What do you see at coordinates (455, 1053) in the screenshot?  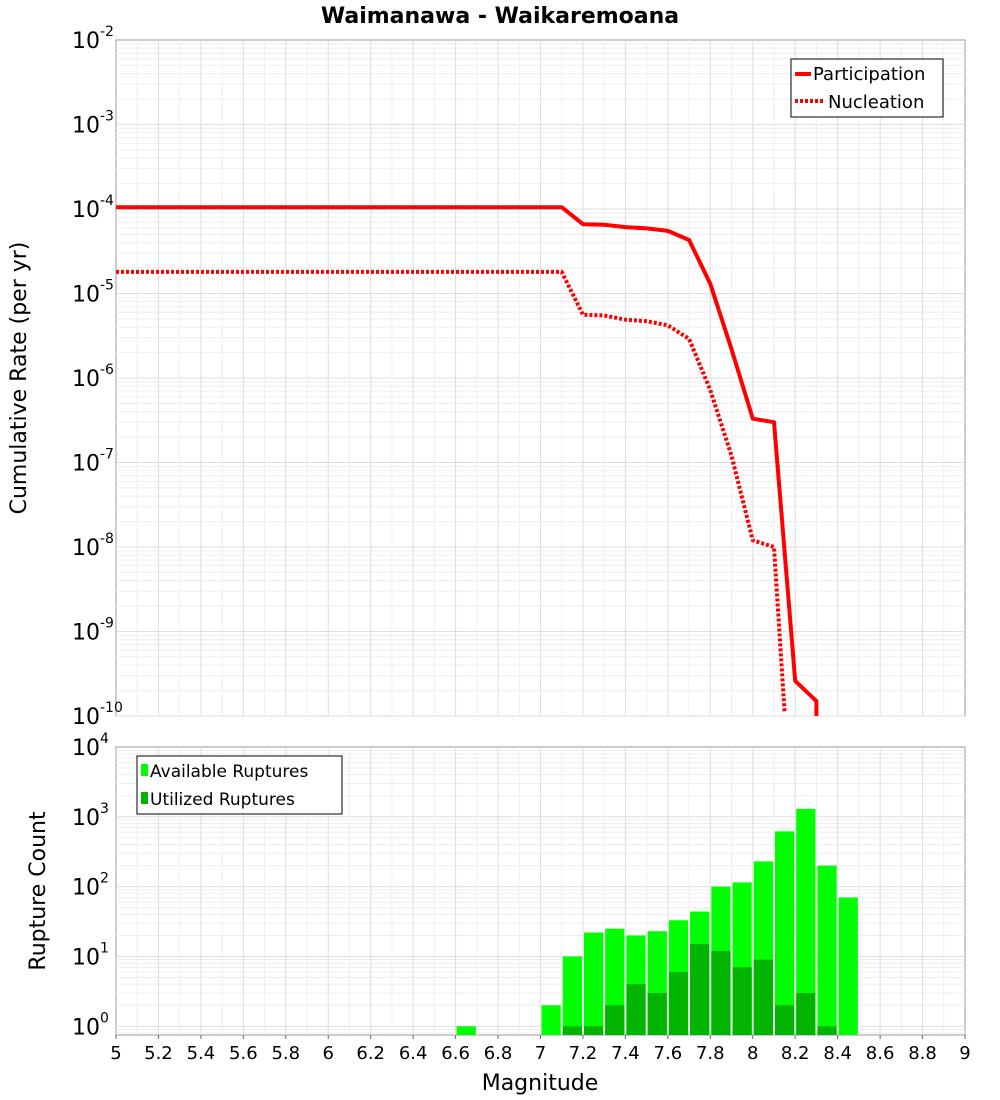 I see `x-tick-label: 6.6` at bounding box center [455, 1053].